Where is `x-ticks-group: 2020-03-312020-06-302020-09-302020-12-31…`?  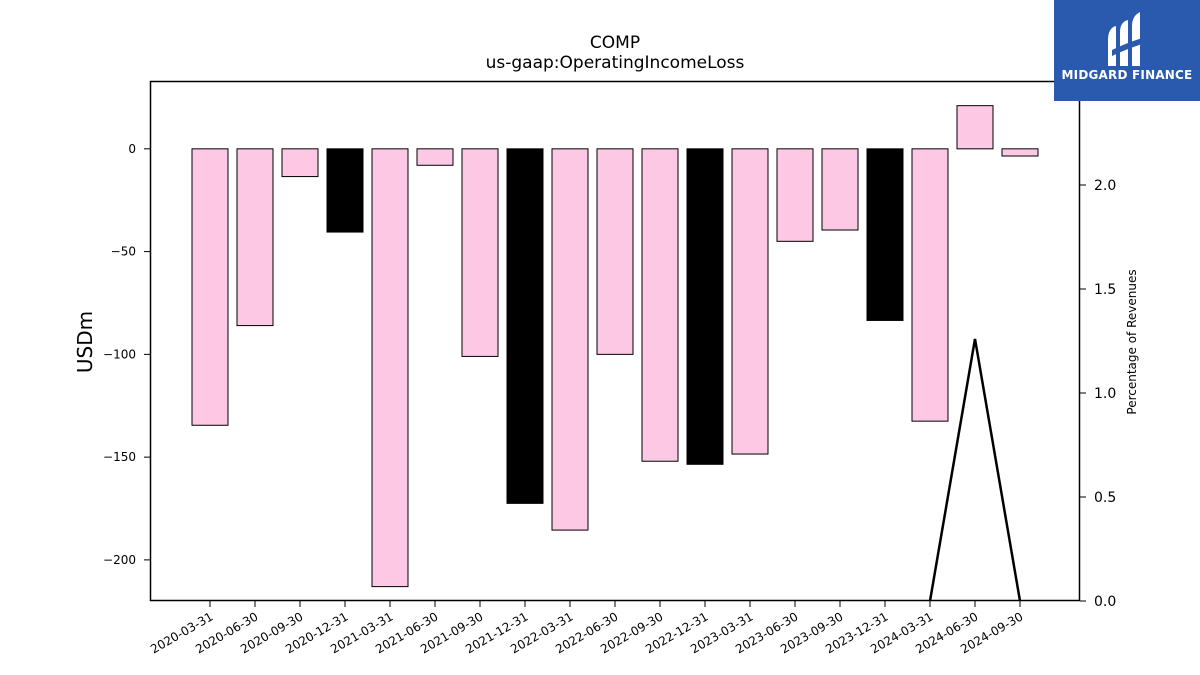 x-ticks-group: 2020-03-312020-06-302020-09-302020-12-31… is located at coordinates (587, 628).